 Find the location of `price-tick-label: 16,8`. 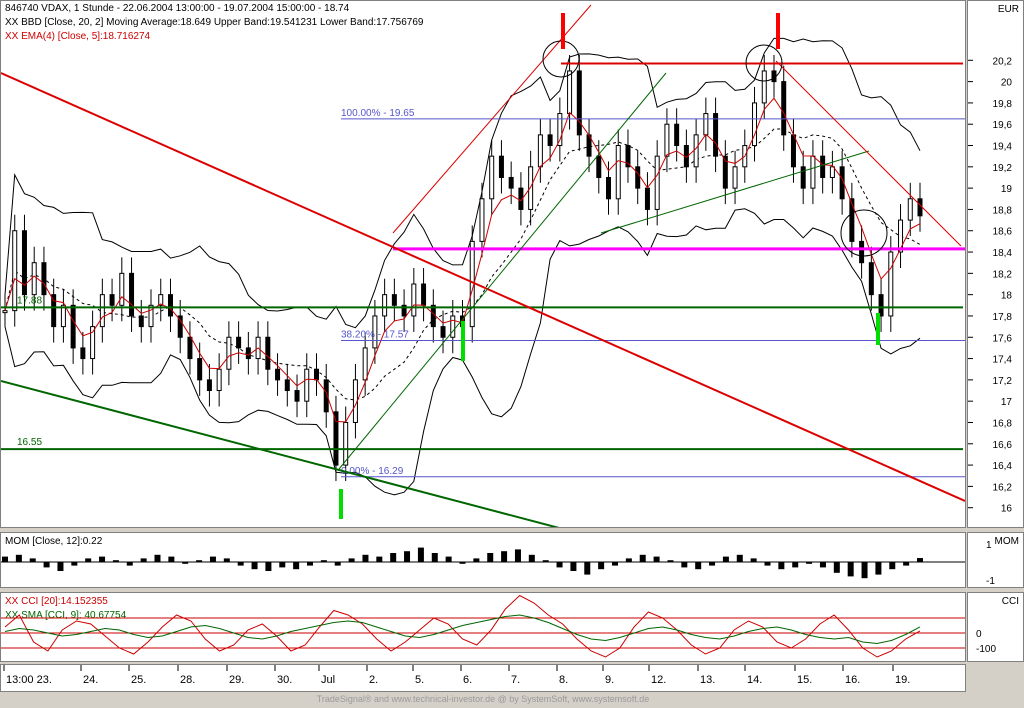

price-tick-label: 16,8 is located at coordinates (1003, 423).